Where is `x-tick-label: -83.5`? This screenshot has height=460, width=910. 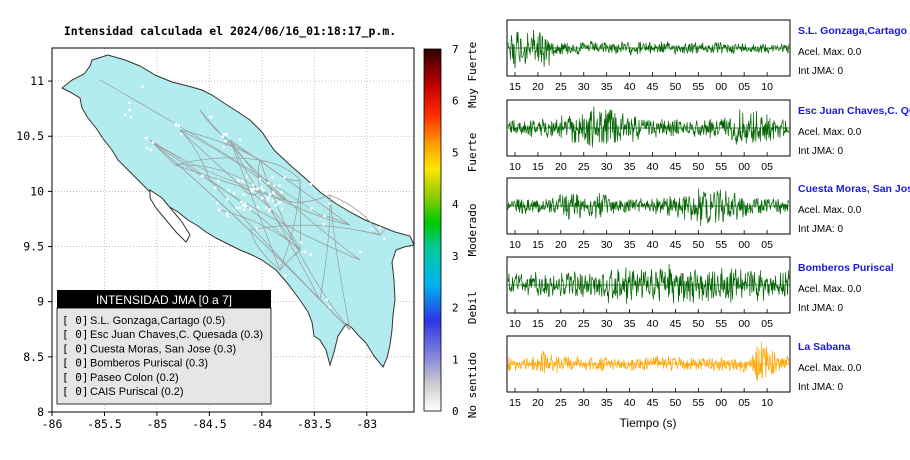
x-tick-label: -83.5 is located at coordinates (314, 424).